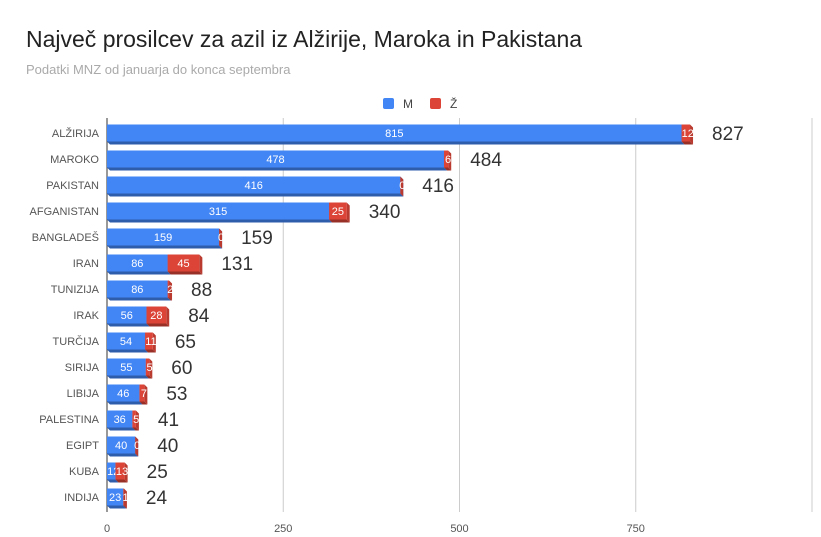 Image resolution: width=821 pixels, height=537 pixels. What do you see at coordinates (486, 160) in the screenshot?
I see `total-label: 484` at bounding box center [486, 160].